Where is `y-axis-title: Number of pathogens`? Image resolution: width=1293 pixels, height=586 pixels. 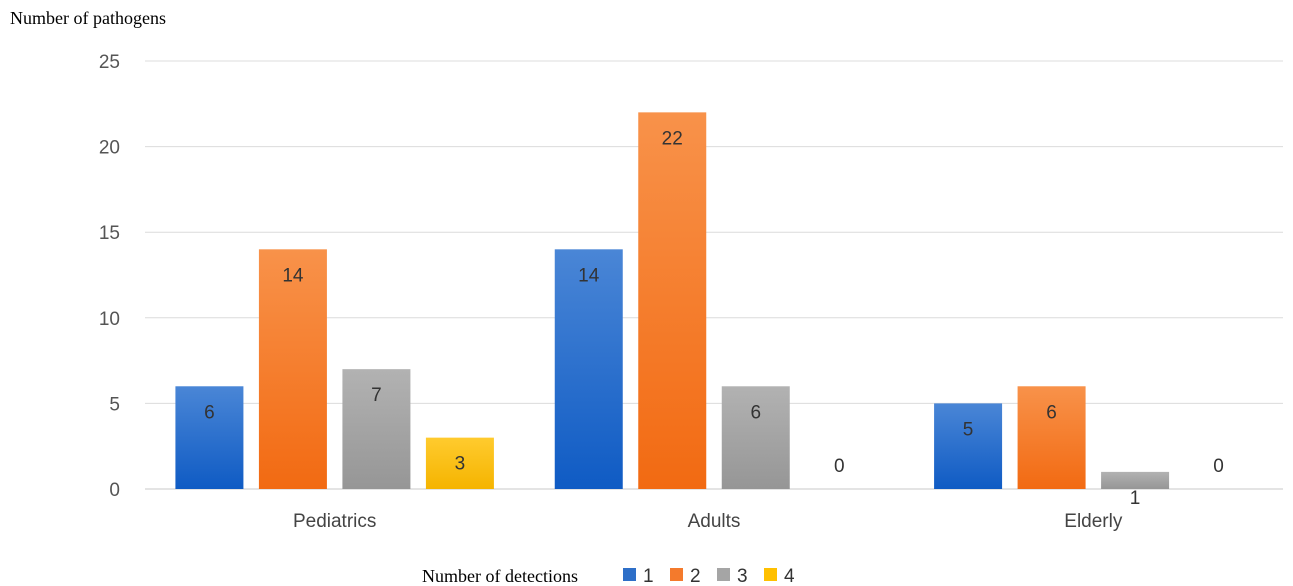 y-axis-title: Number of pathogens is located at coordinates (88, 18).